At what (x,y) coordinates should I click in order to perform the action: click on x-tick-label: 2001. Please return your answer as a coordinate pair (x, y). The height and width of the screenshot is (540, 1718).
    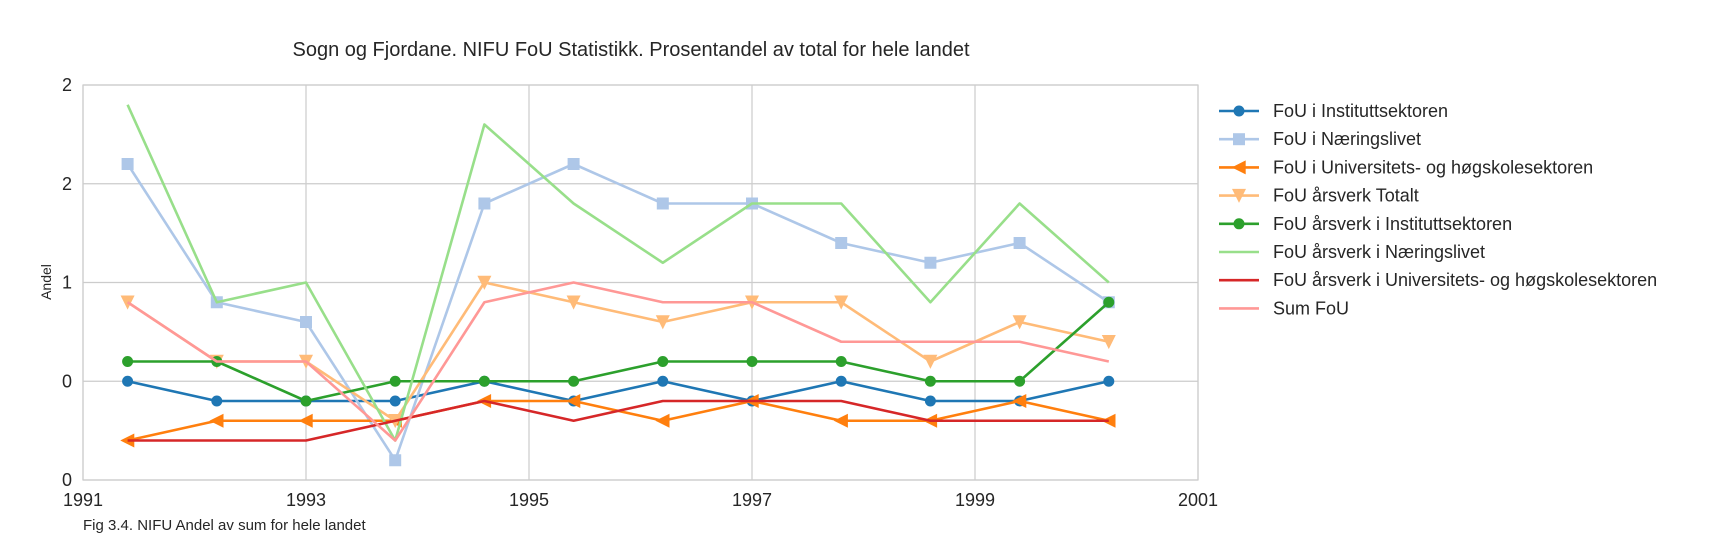
    Looking at the image, I should click on (1198, 500).